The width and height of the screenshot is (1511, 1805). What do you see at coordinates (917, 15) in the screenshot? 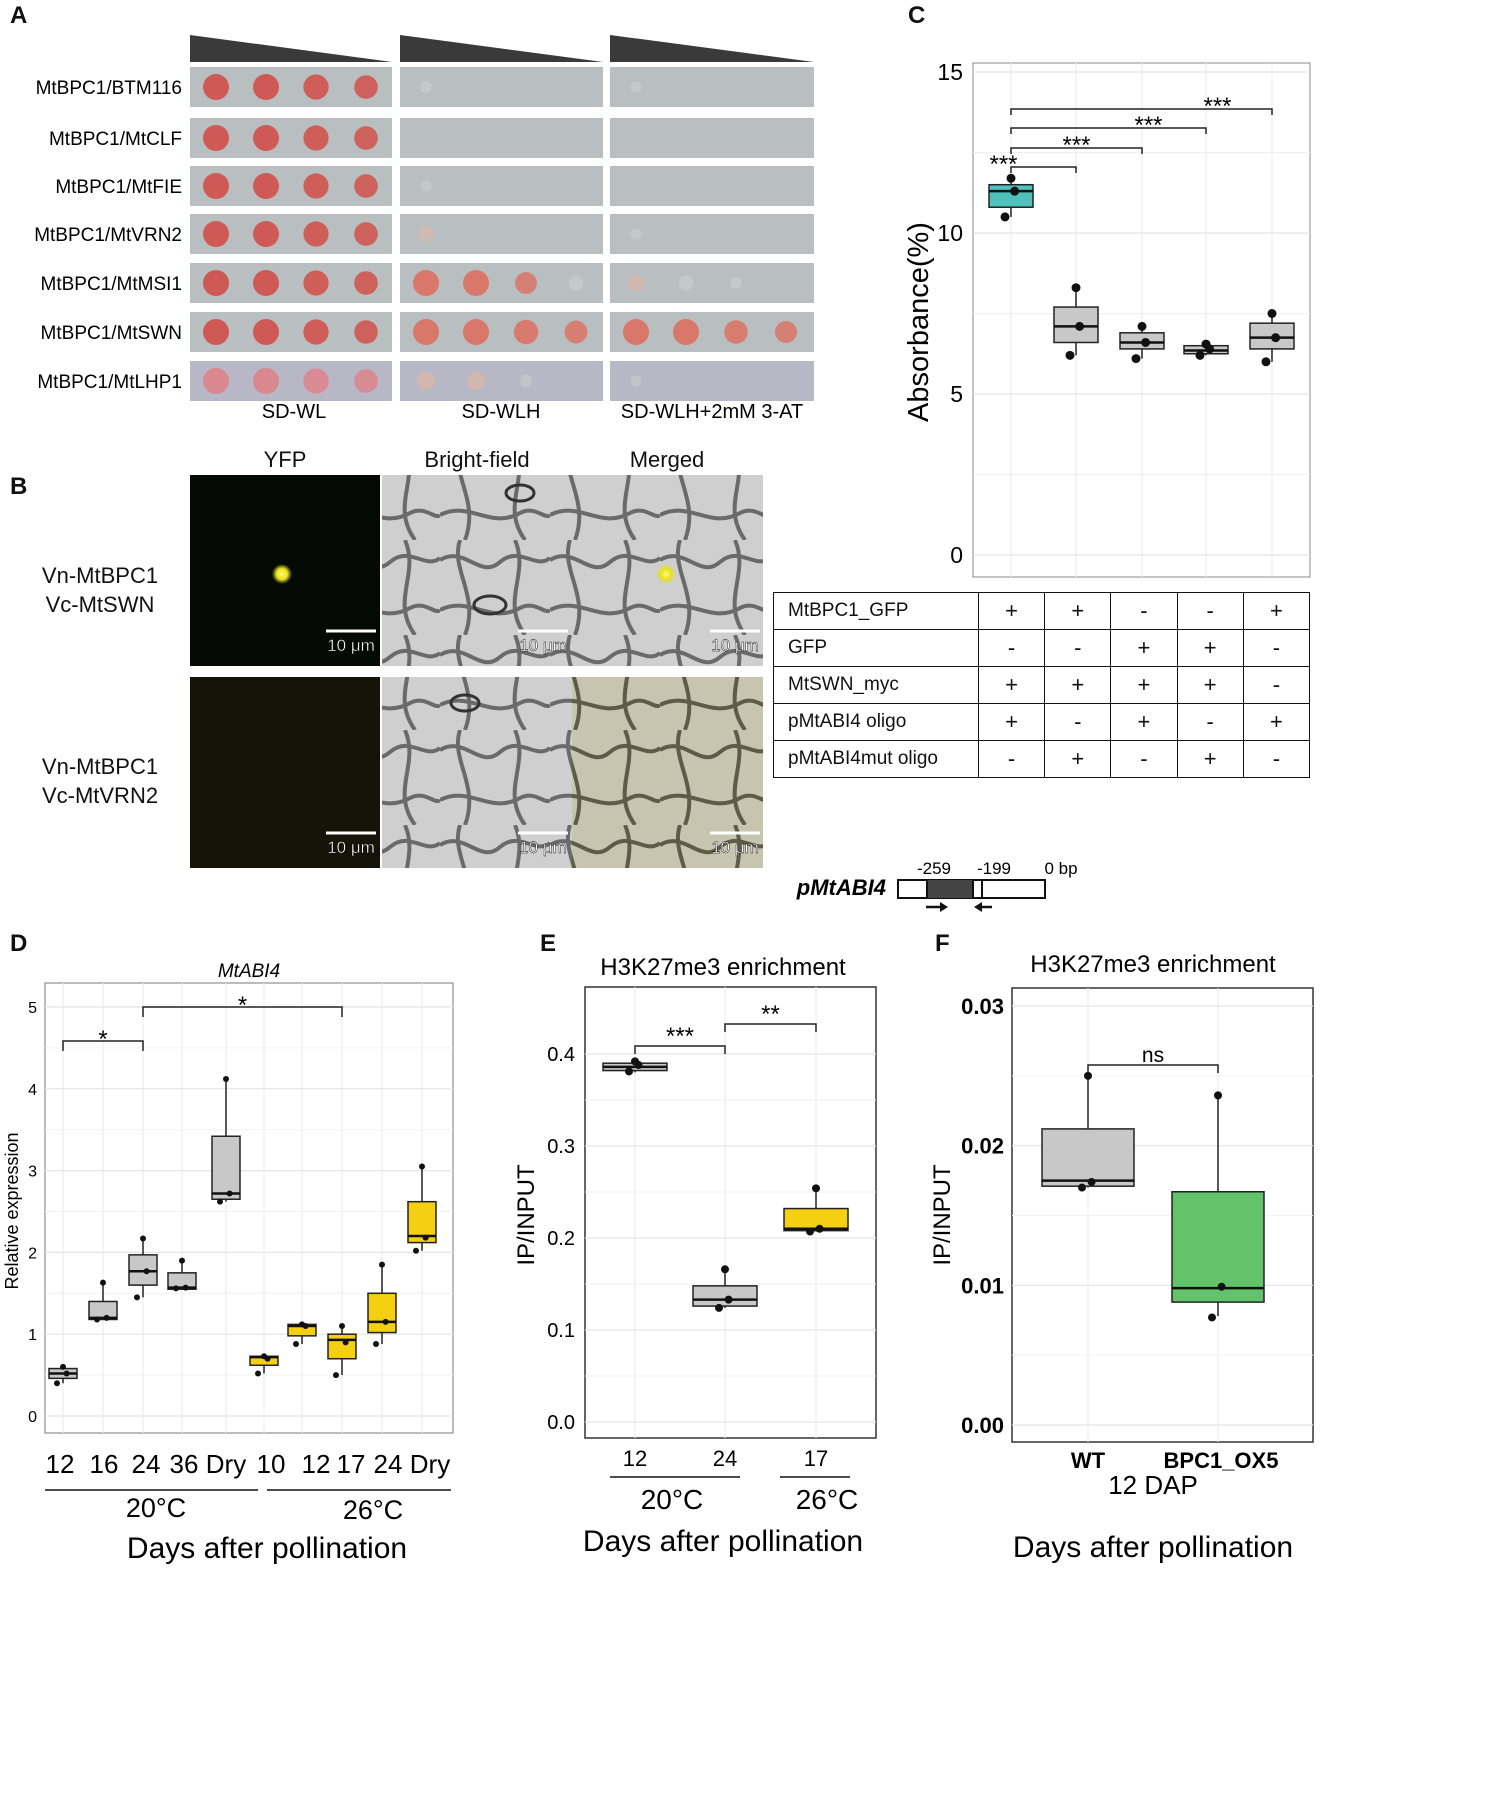
I see `panel-c-letter: C` at bounding box center [917, 15].